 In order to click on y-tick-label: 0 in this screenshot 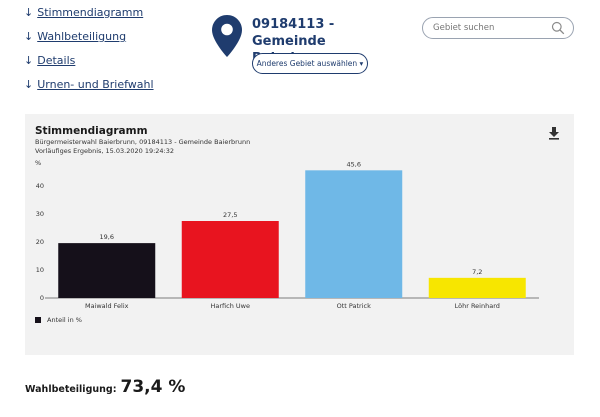, I will do `click(42, 298)`.